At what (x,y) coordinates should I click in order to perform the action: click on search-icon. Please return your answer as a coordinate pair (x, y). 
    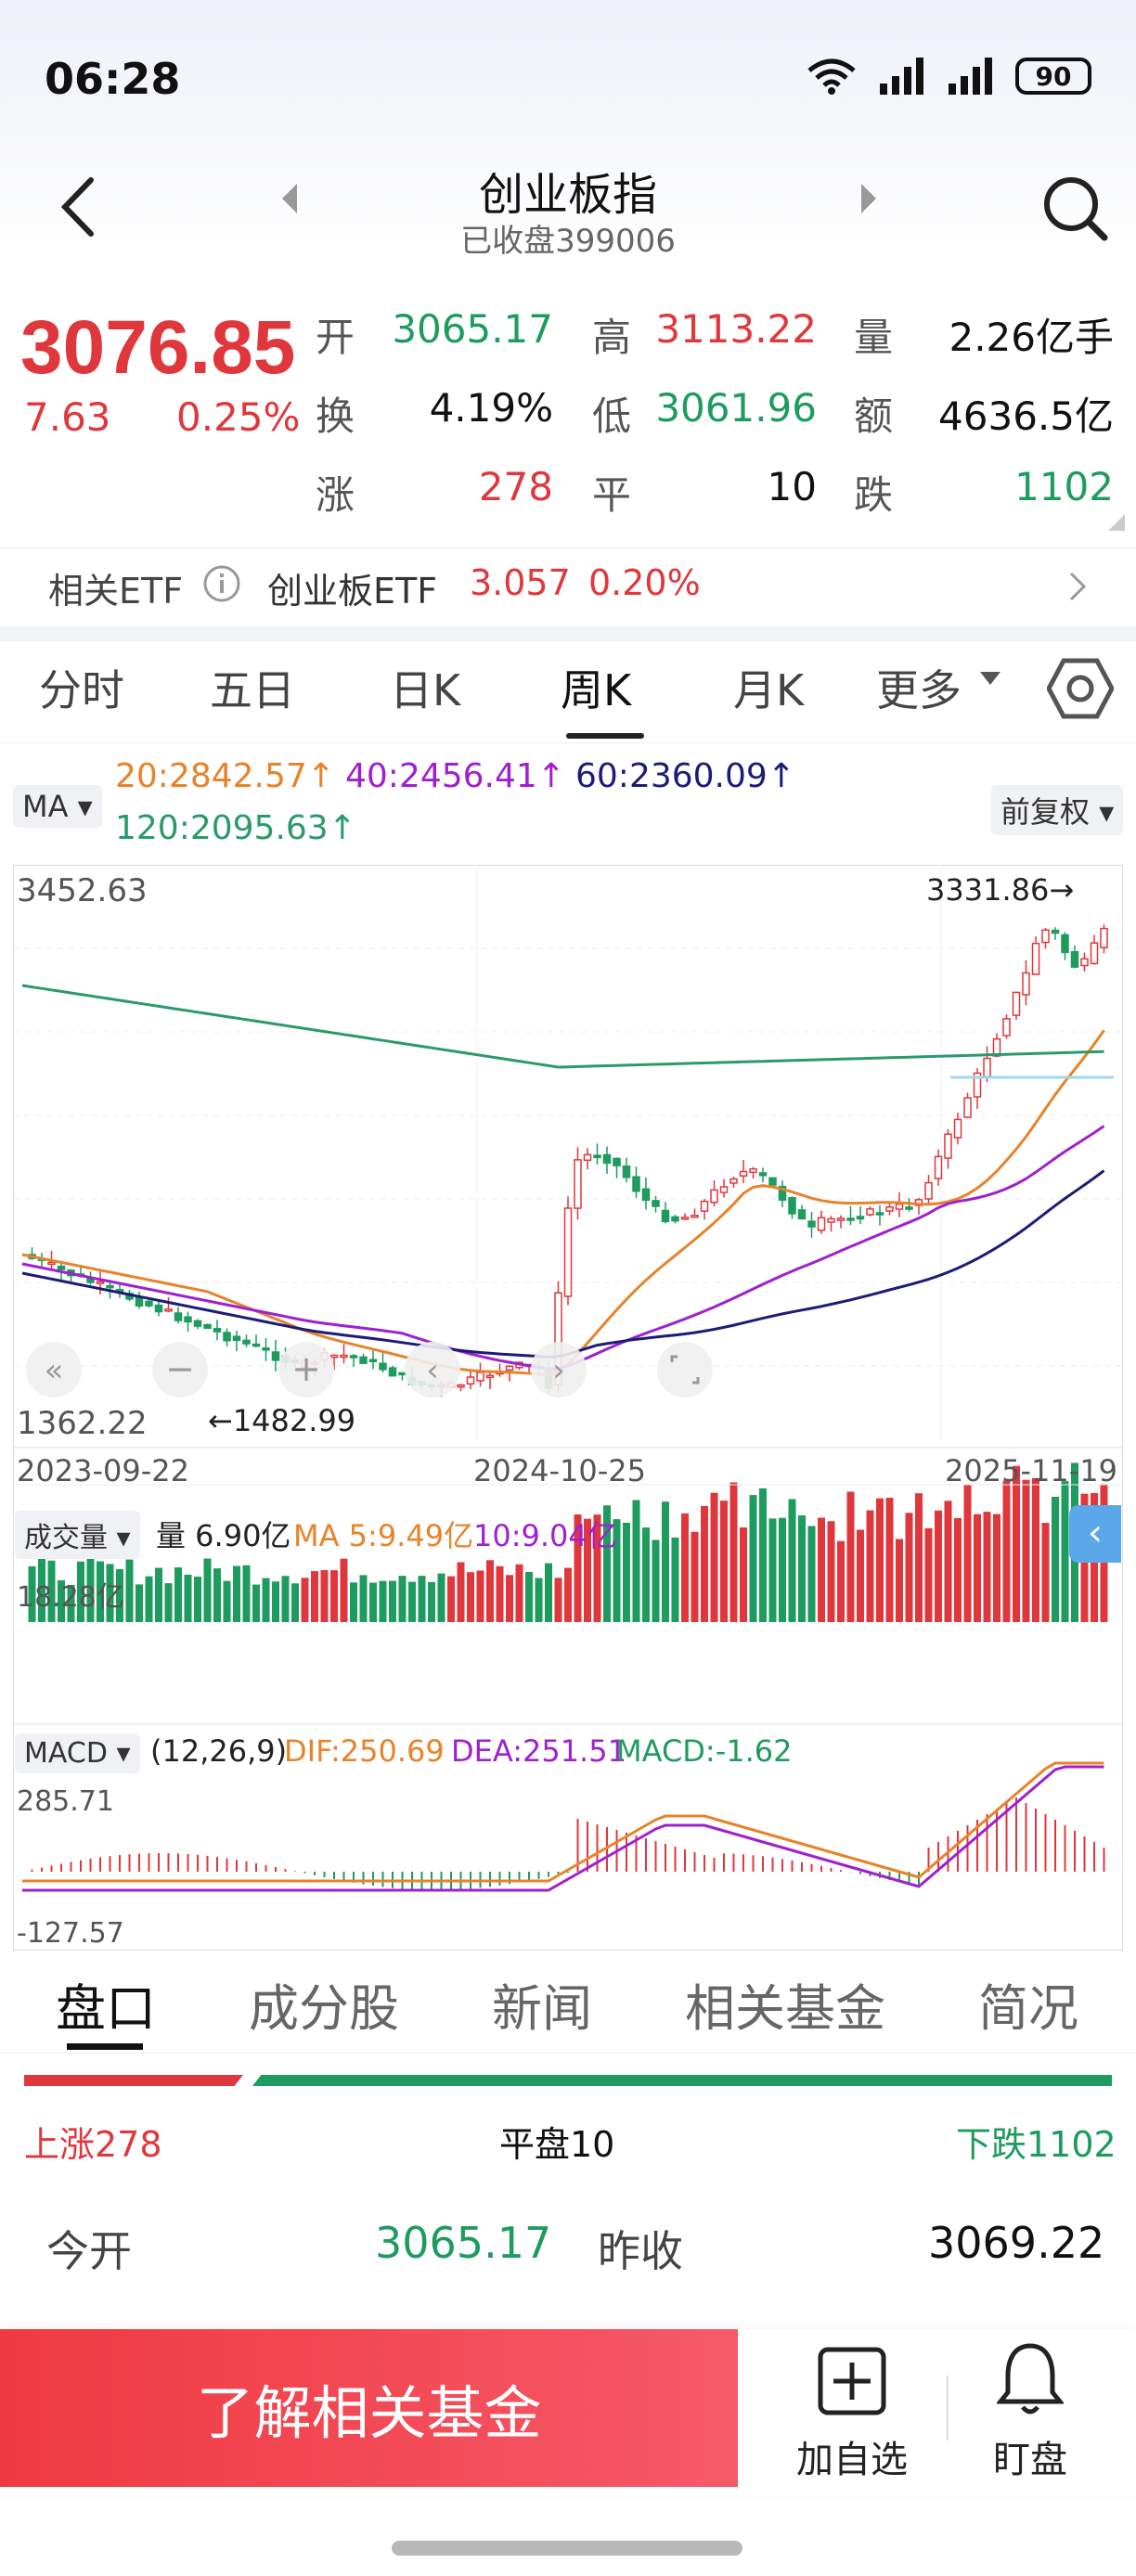
    Looking at the image, I should click on (1074, 208).